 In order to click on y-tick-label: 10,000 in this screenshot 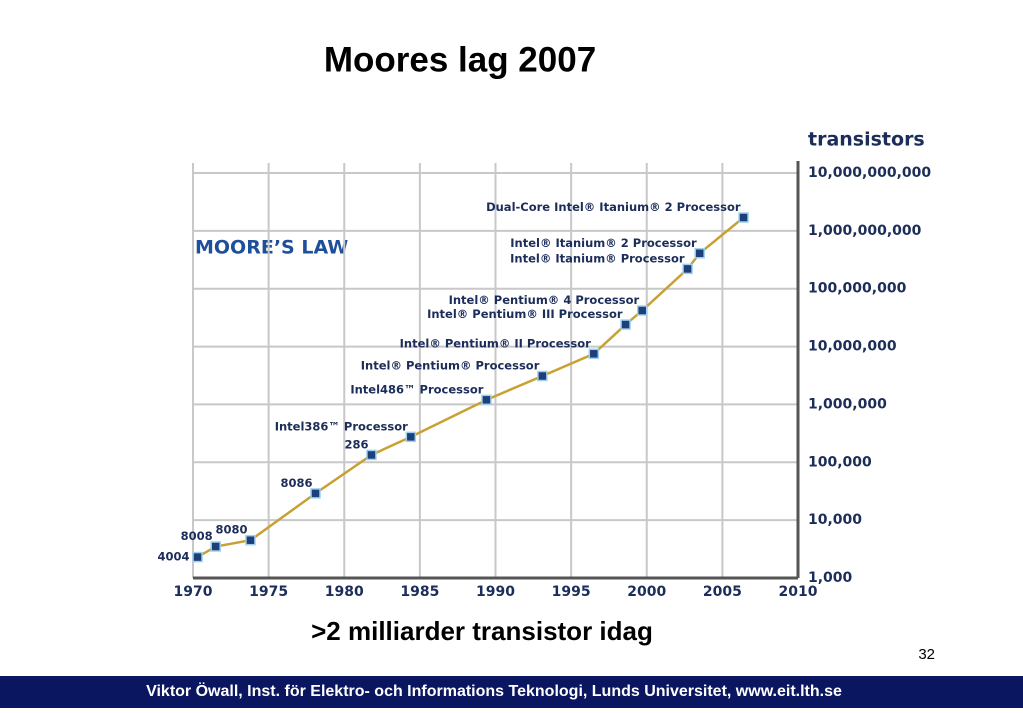, I will do `click(835, 520)`.